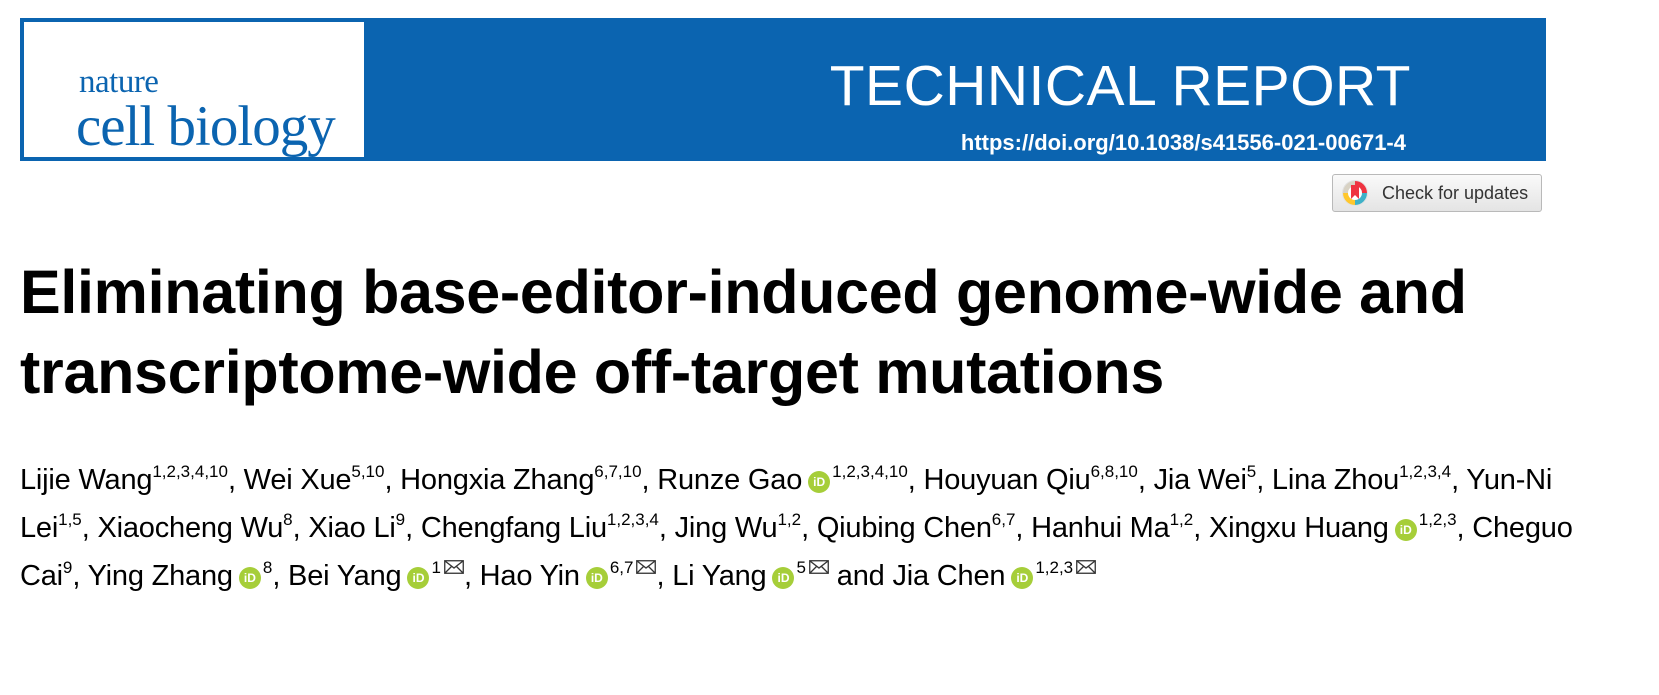 The height and width of the screenshot is (695, 1659). I want to click on author-name: Hao Yin, so click(529, 576).